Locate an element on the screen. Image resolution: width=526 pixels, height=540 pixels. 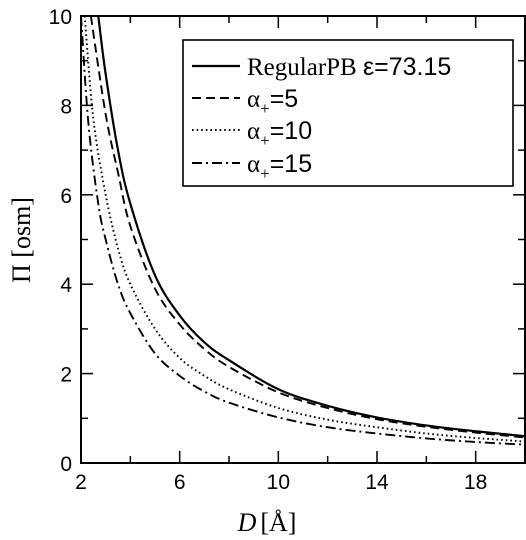
x-tick-label: 14 is located at coordinates (377, 482).